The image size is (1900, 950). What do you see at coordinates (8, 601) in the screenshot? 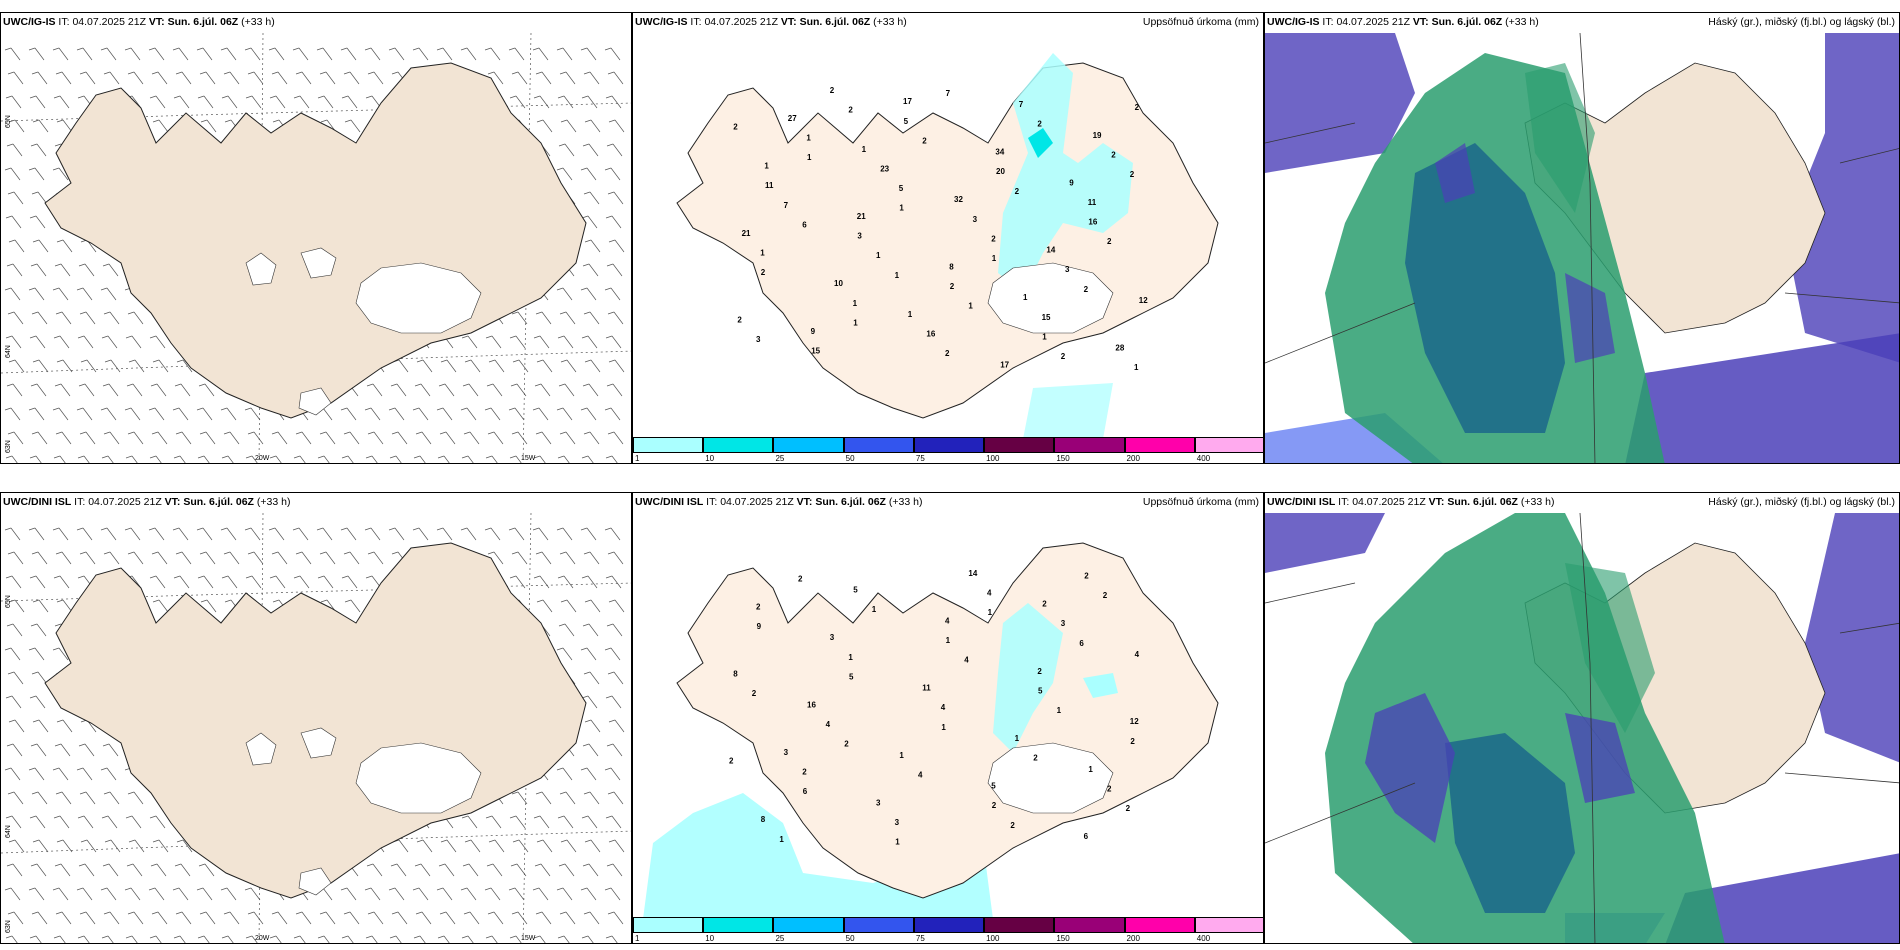
I see `lat-label: 65N` at bounding box center [8, 601].